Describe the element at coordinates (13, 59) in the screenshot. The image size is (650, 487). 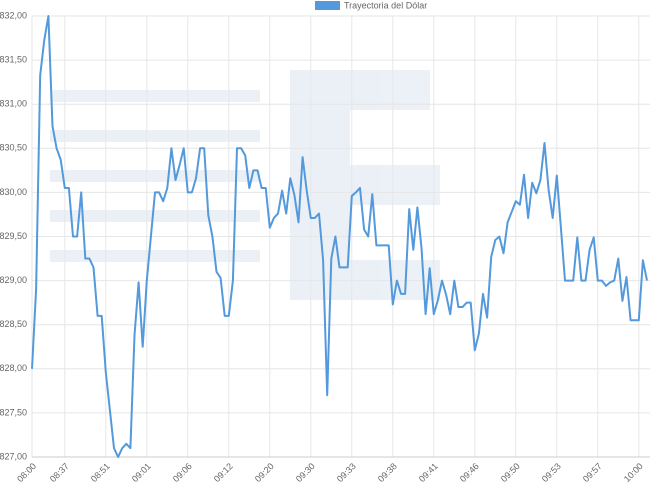
I see `y-tick-label: $831,50` at that location.